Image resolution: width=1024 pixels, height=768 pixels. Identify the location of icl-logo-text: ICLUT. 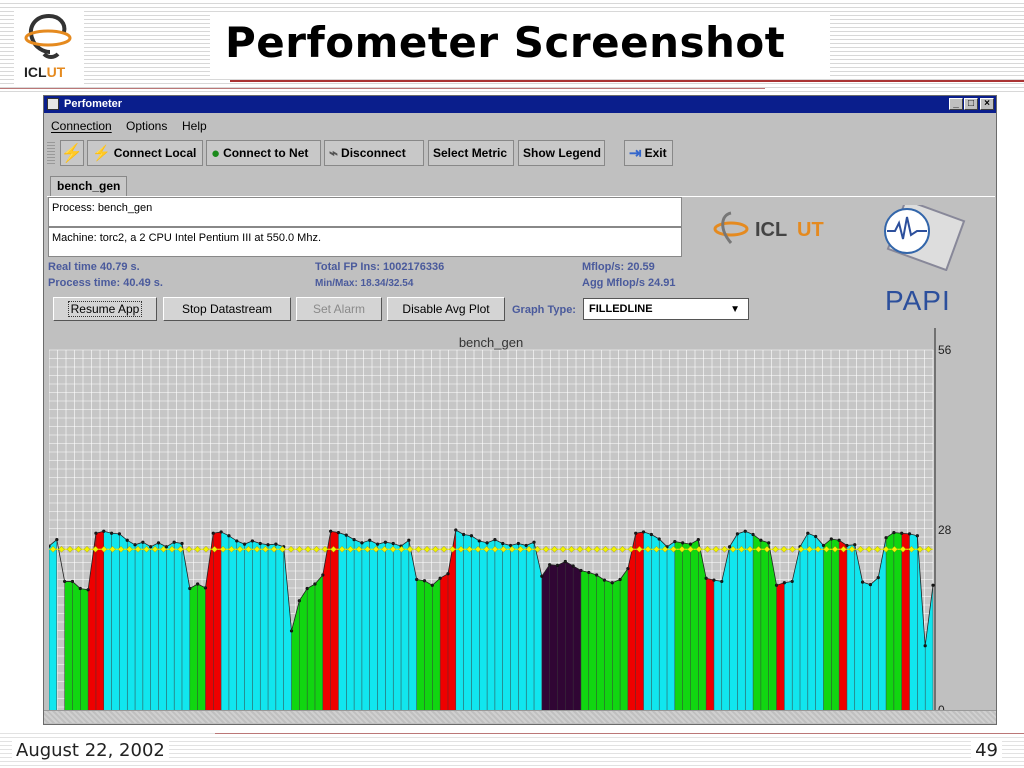
(45, 72).